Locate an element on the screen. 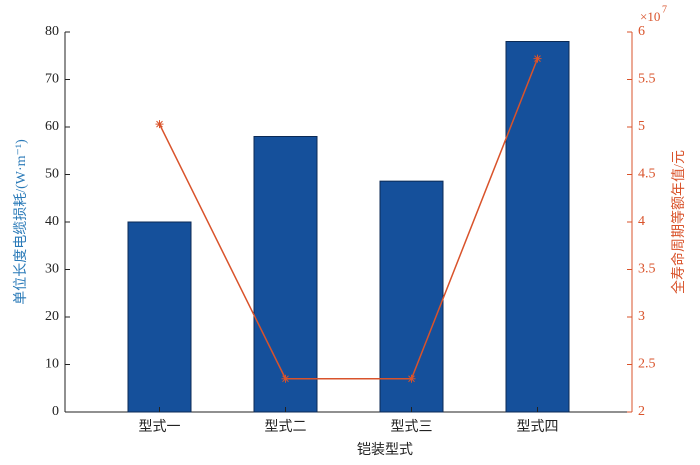  y2-tick-label: 2.5 is located at coordinates (647, 364).